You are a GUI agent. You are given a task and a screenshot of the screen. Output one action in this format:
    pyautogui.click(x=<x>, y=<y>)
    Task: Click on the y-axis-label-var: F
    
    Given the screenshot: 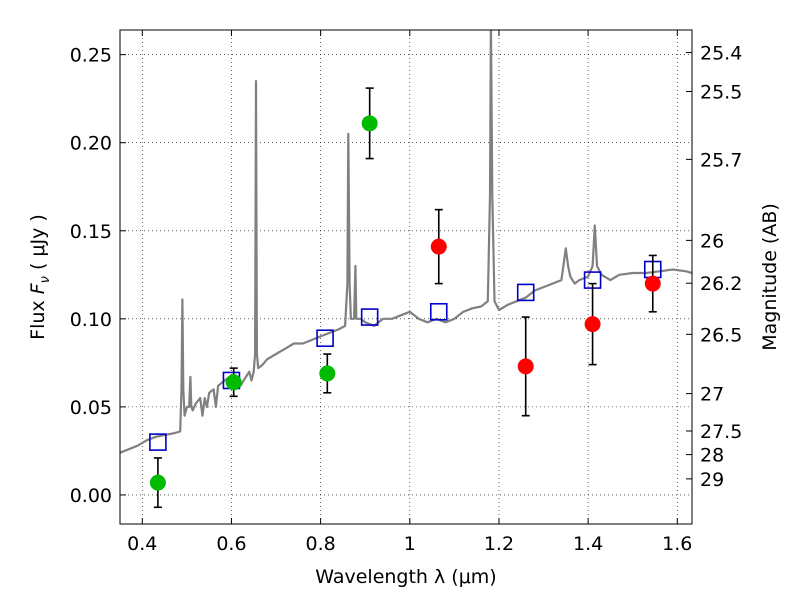 What is the action you would take?
    pyautogui.click(x=38, y=288)
    